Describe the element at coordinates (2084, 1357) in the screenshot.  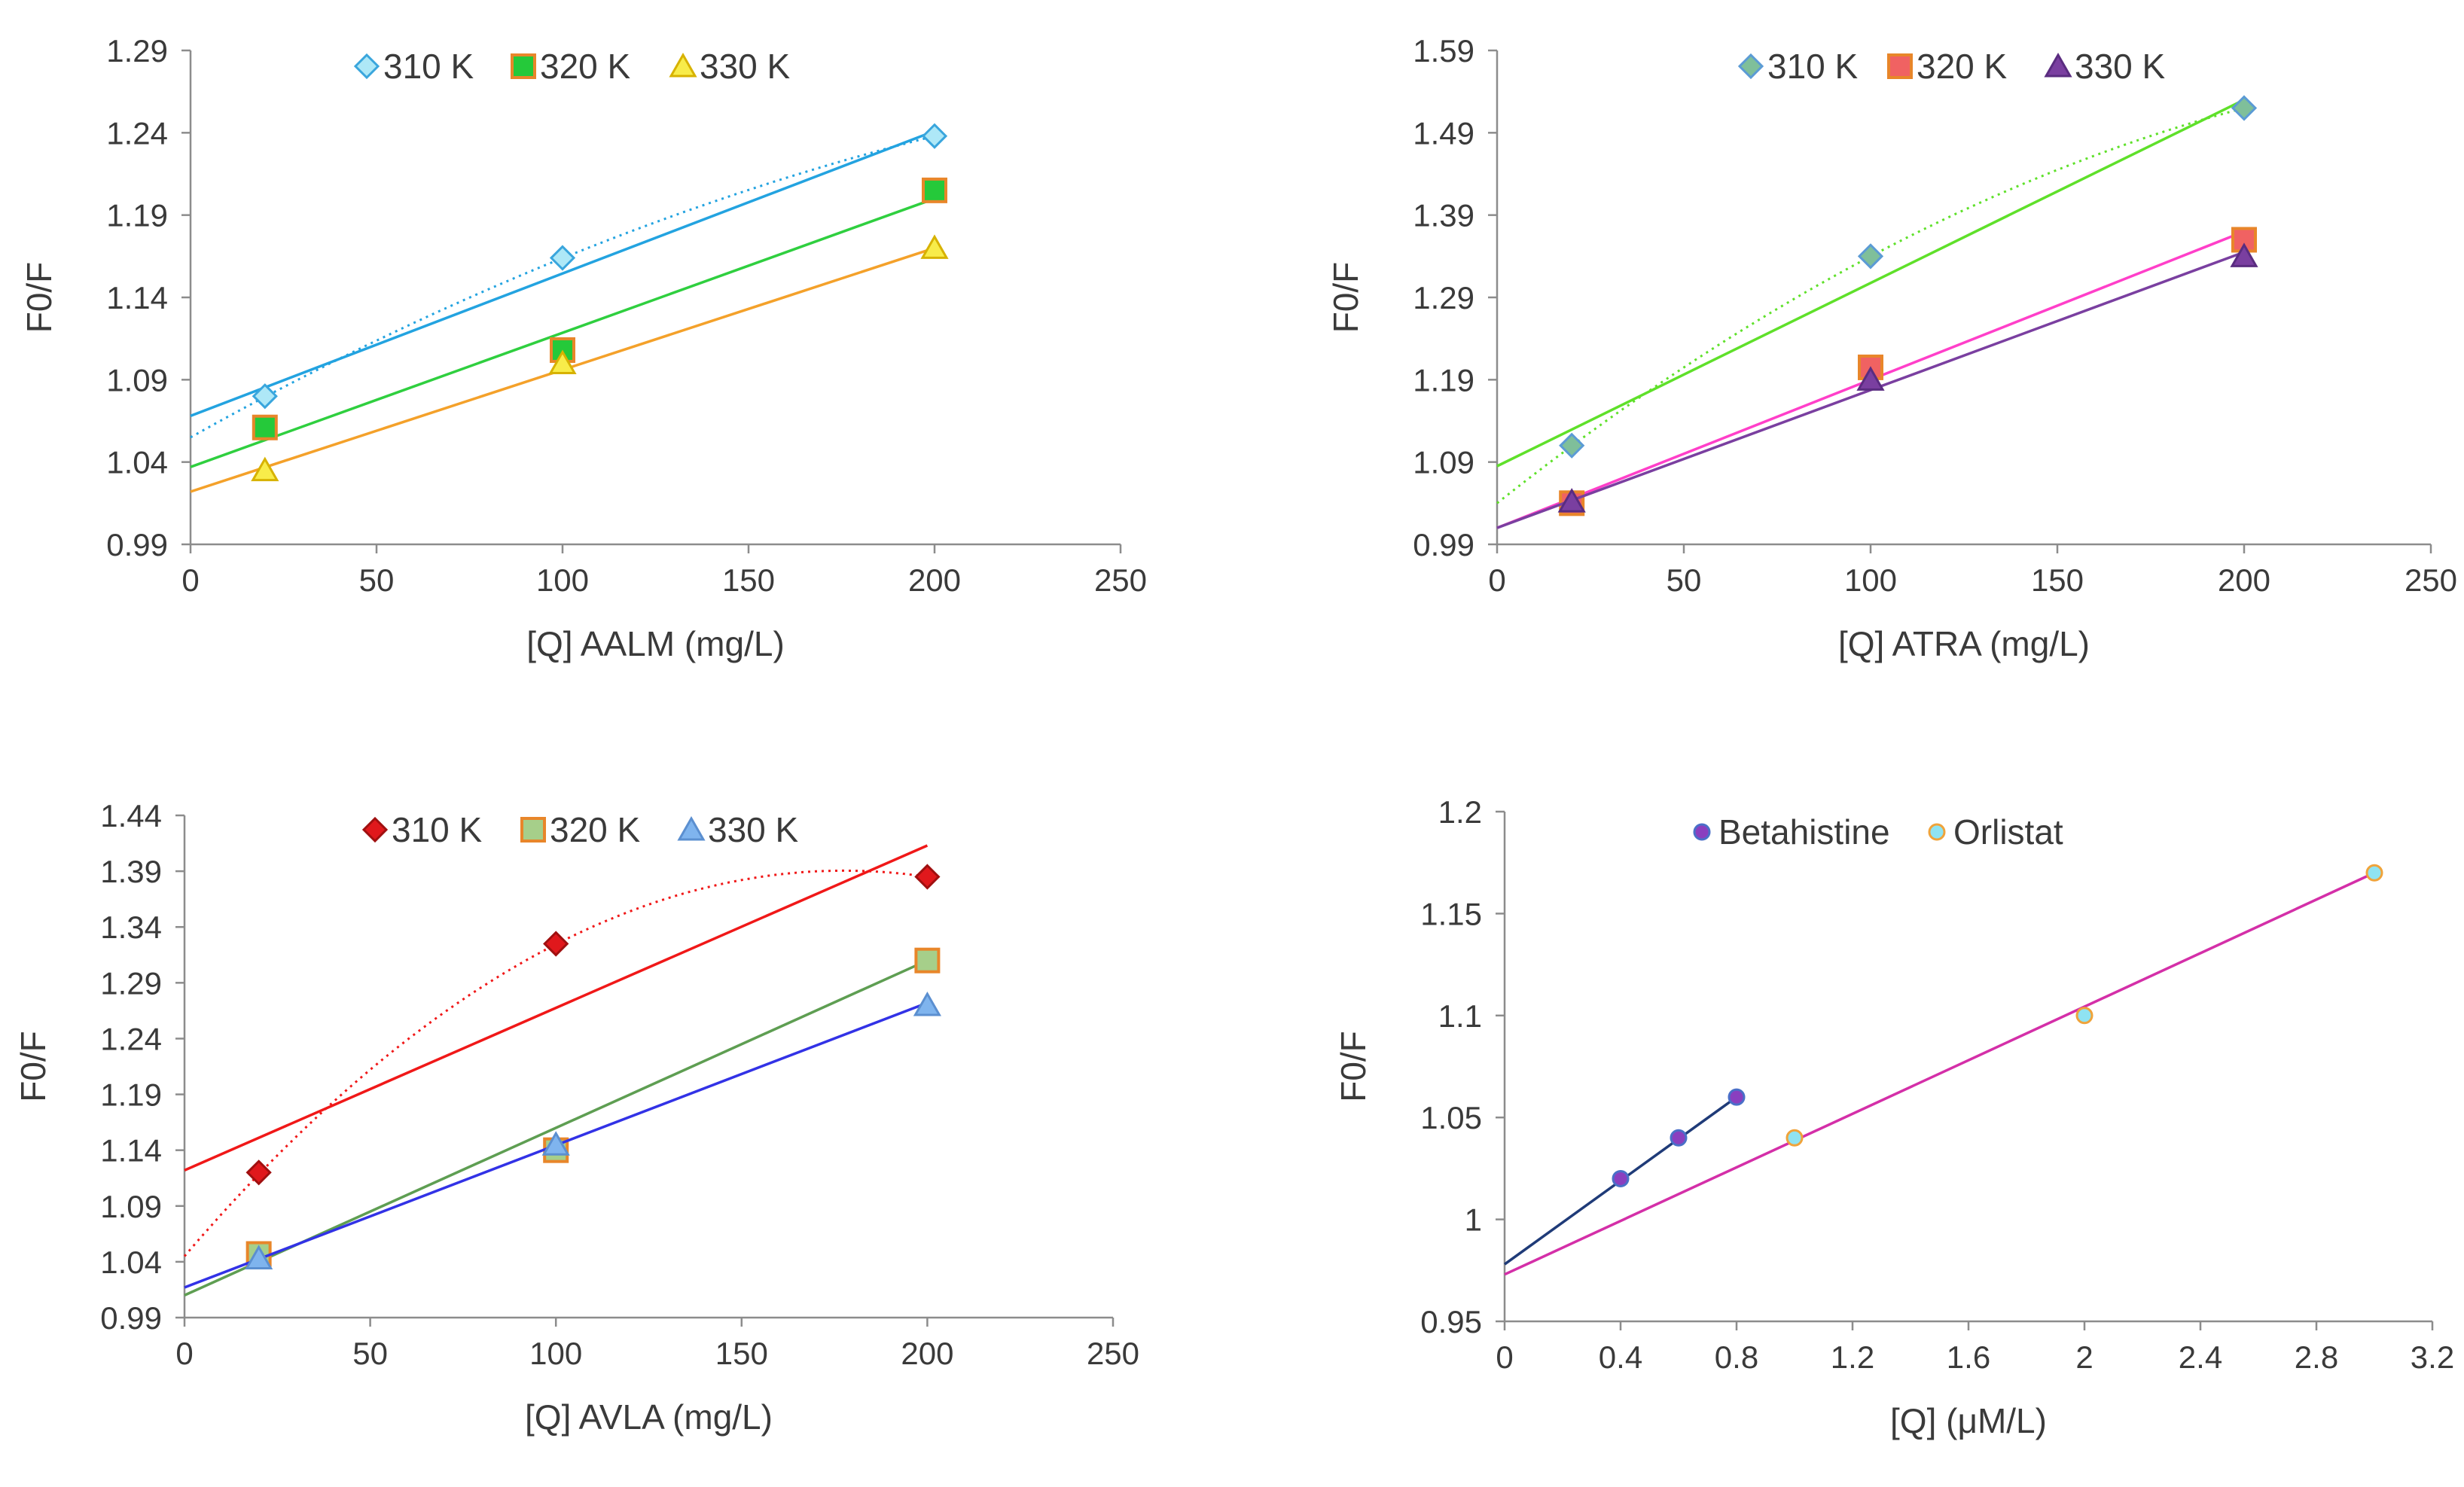
I see `x-tick-label: 2` at that location.